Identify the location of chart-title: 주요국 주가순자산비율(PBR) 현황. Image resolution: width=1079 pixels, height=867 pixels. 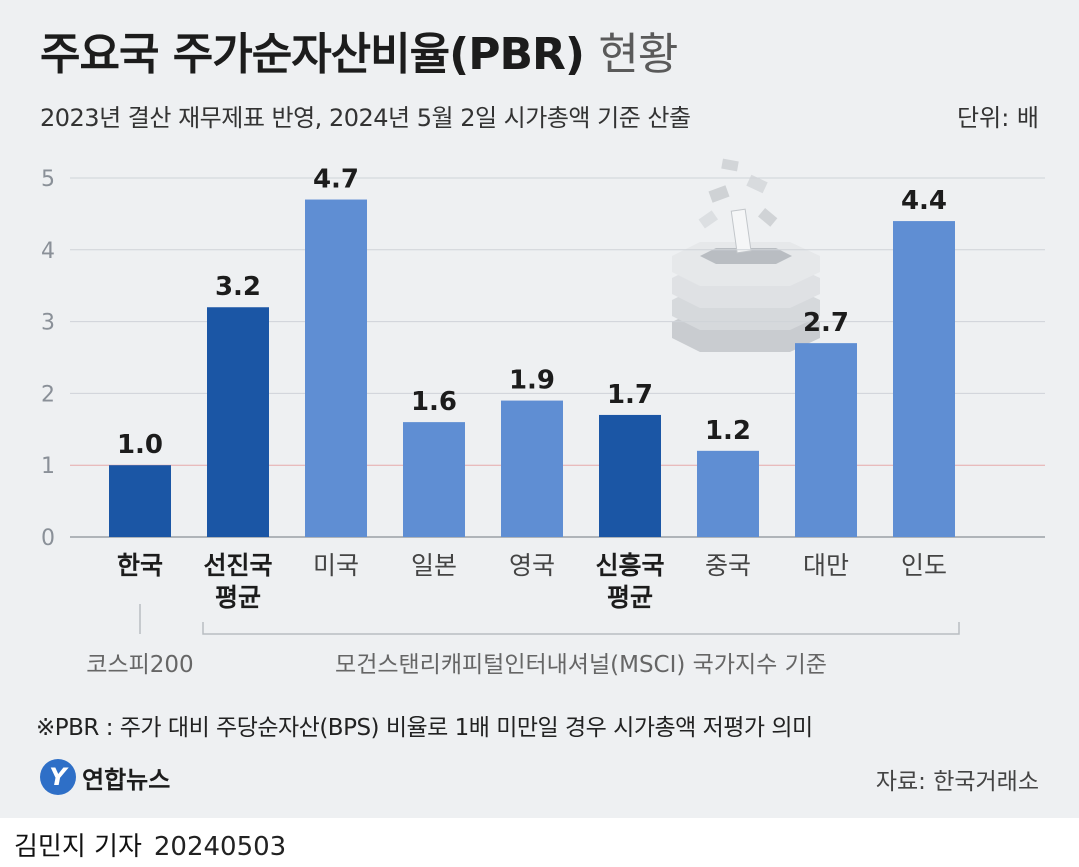
(359, 54).